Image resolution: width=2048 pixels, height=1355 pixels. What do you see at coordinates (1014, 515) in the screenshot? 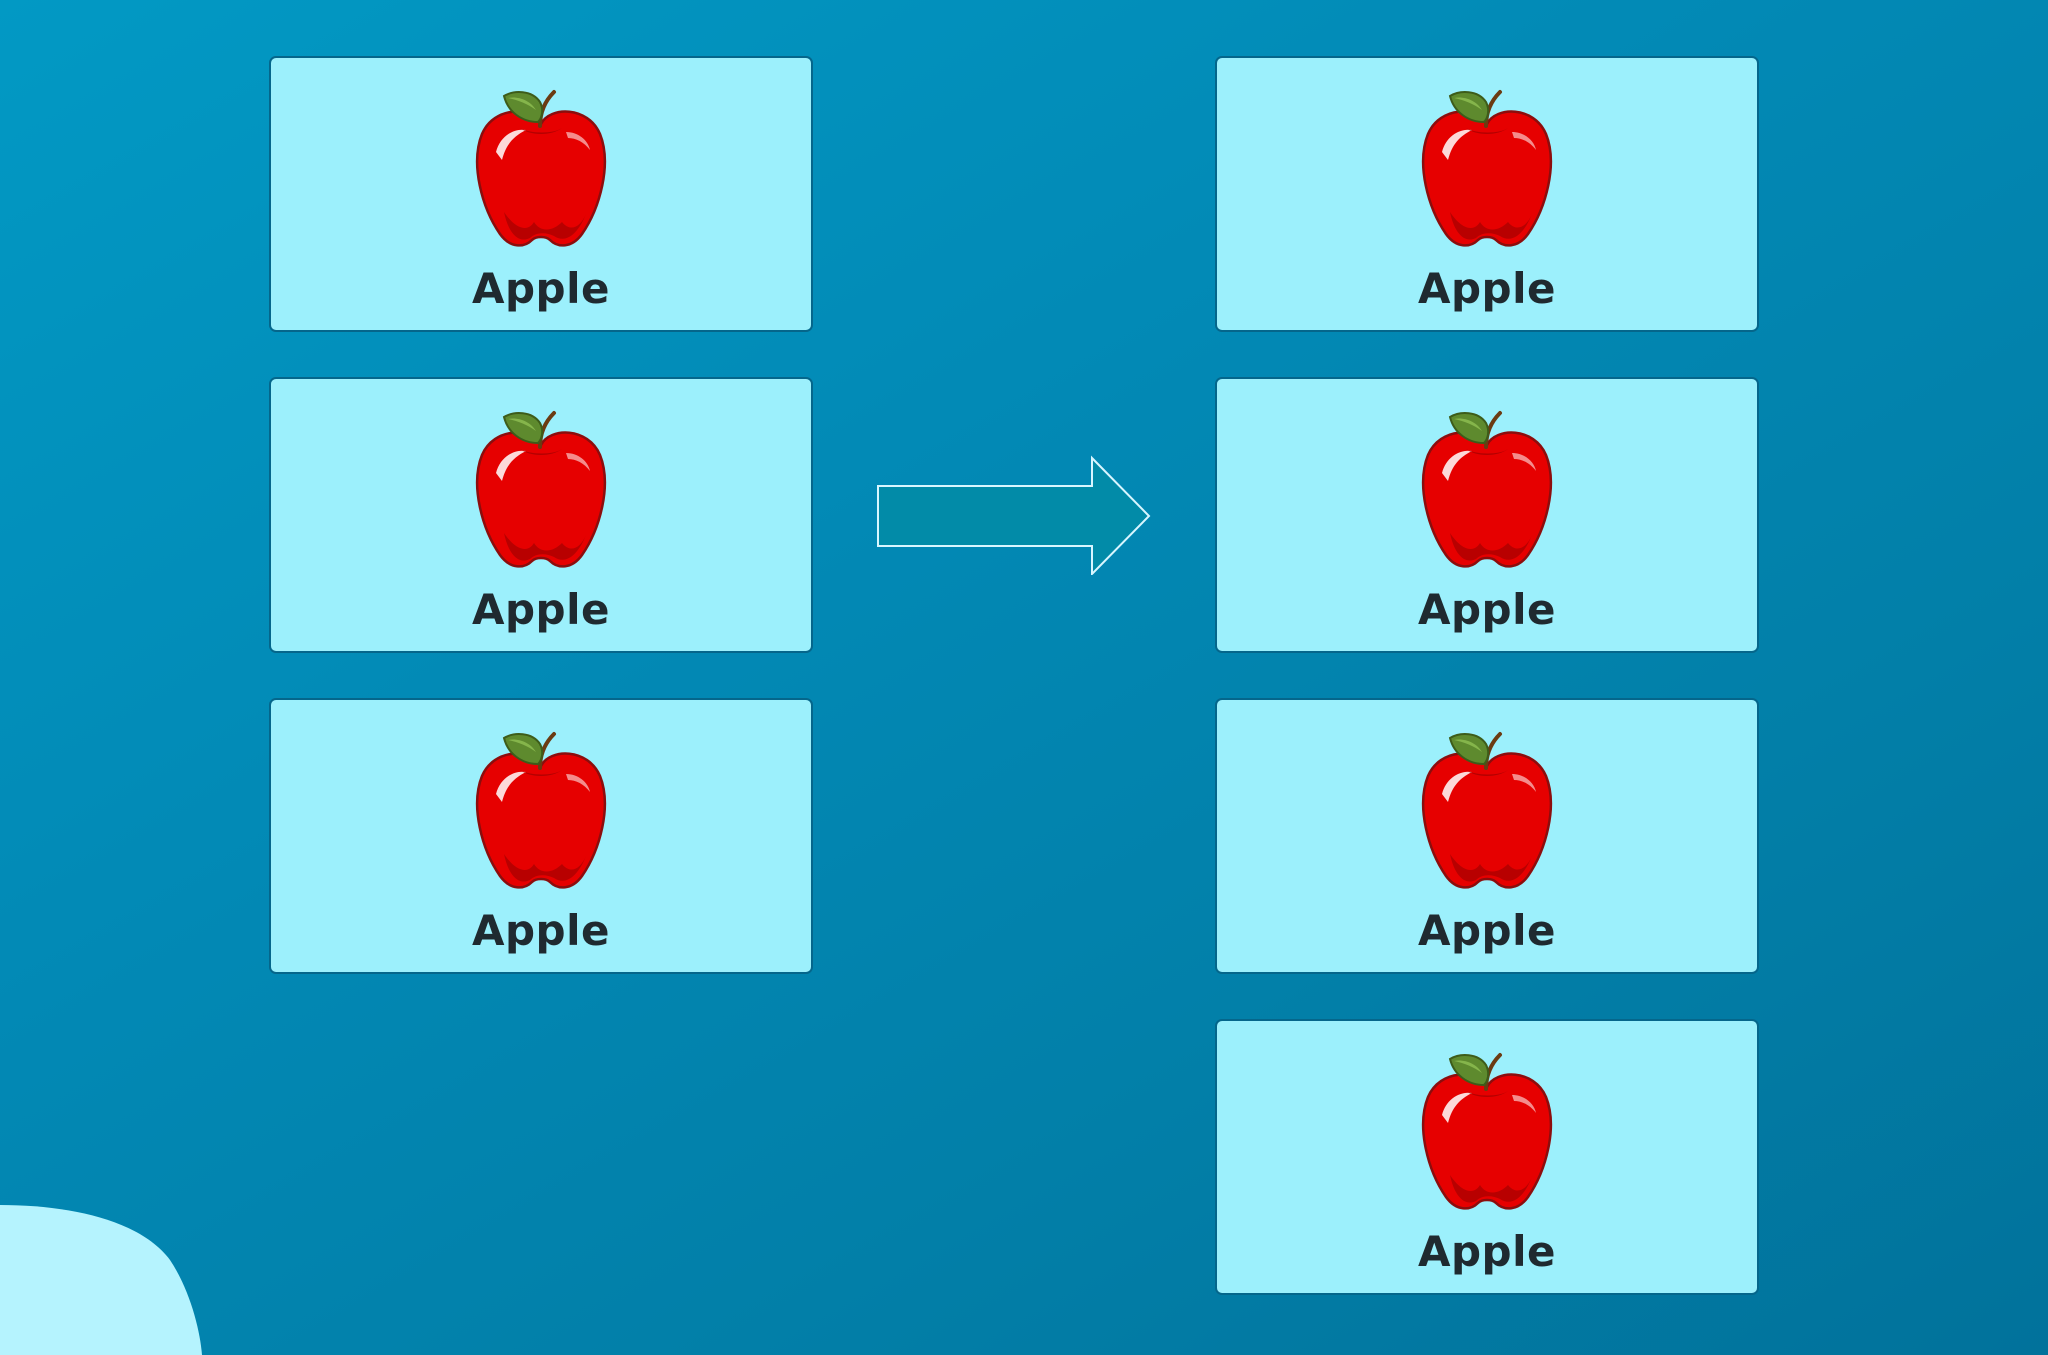
I see `arrow-right-icon` at bounding box center [1014, 515].